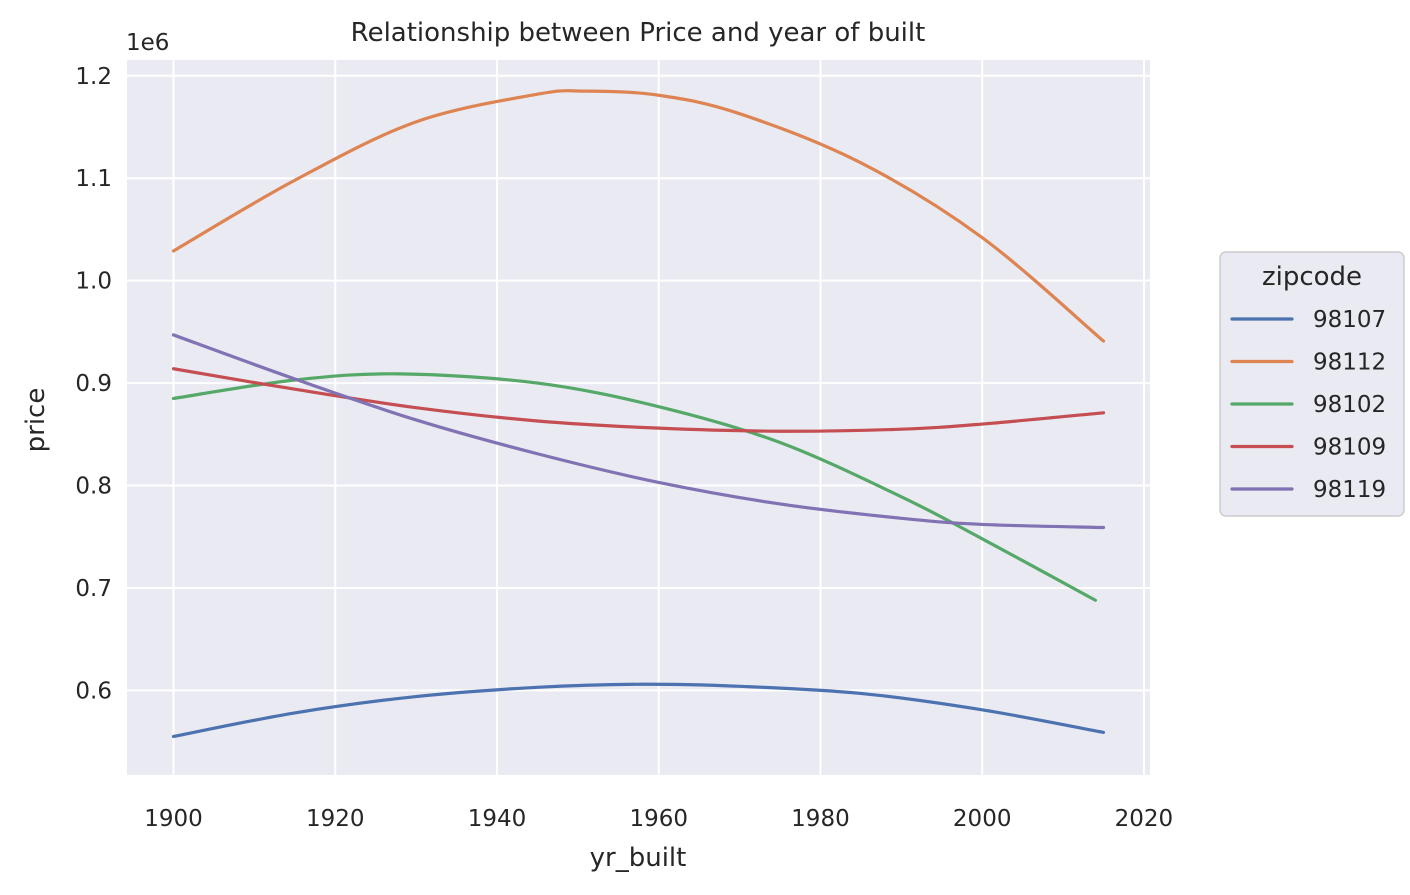 The width and height of the screenshot is (1410, 895). Describe the element at coordinates (1349, 320) in the screenshot. I see `legend-label-98107: 98107` at that location.